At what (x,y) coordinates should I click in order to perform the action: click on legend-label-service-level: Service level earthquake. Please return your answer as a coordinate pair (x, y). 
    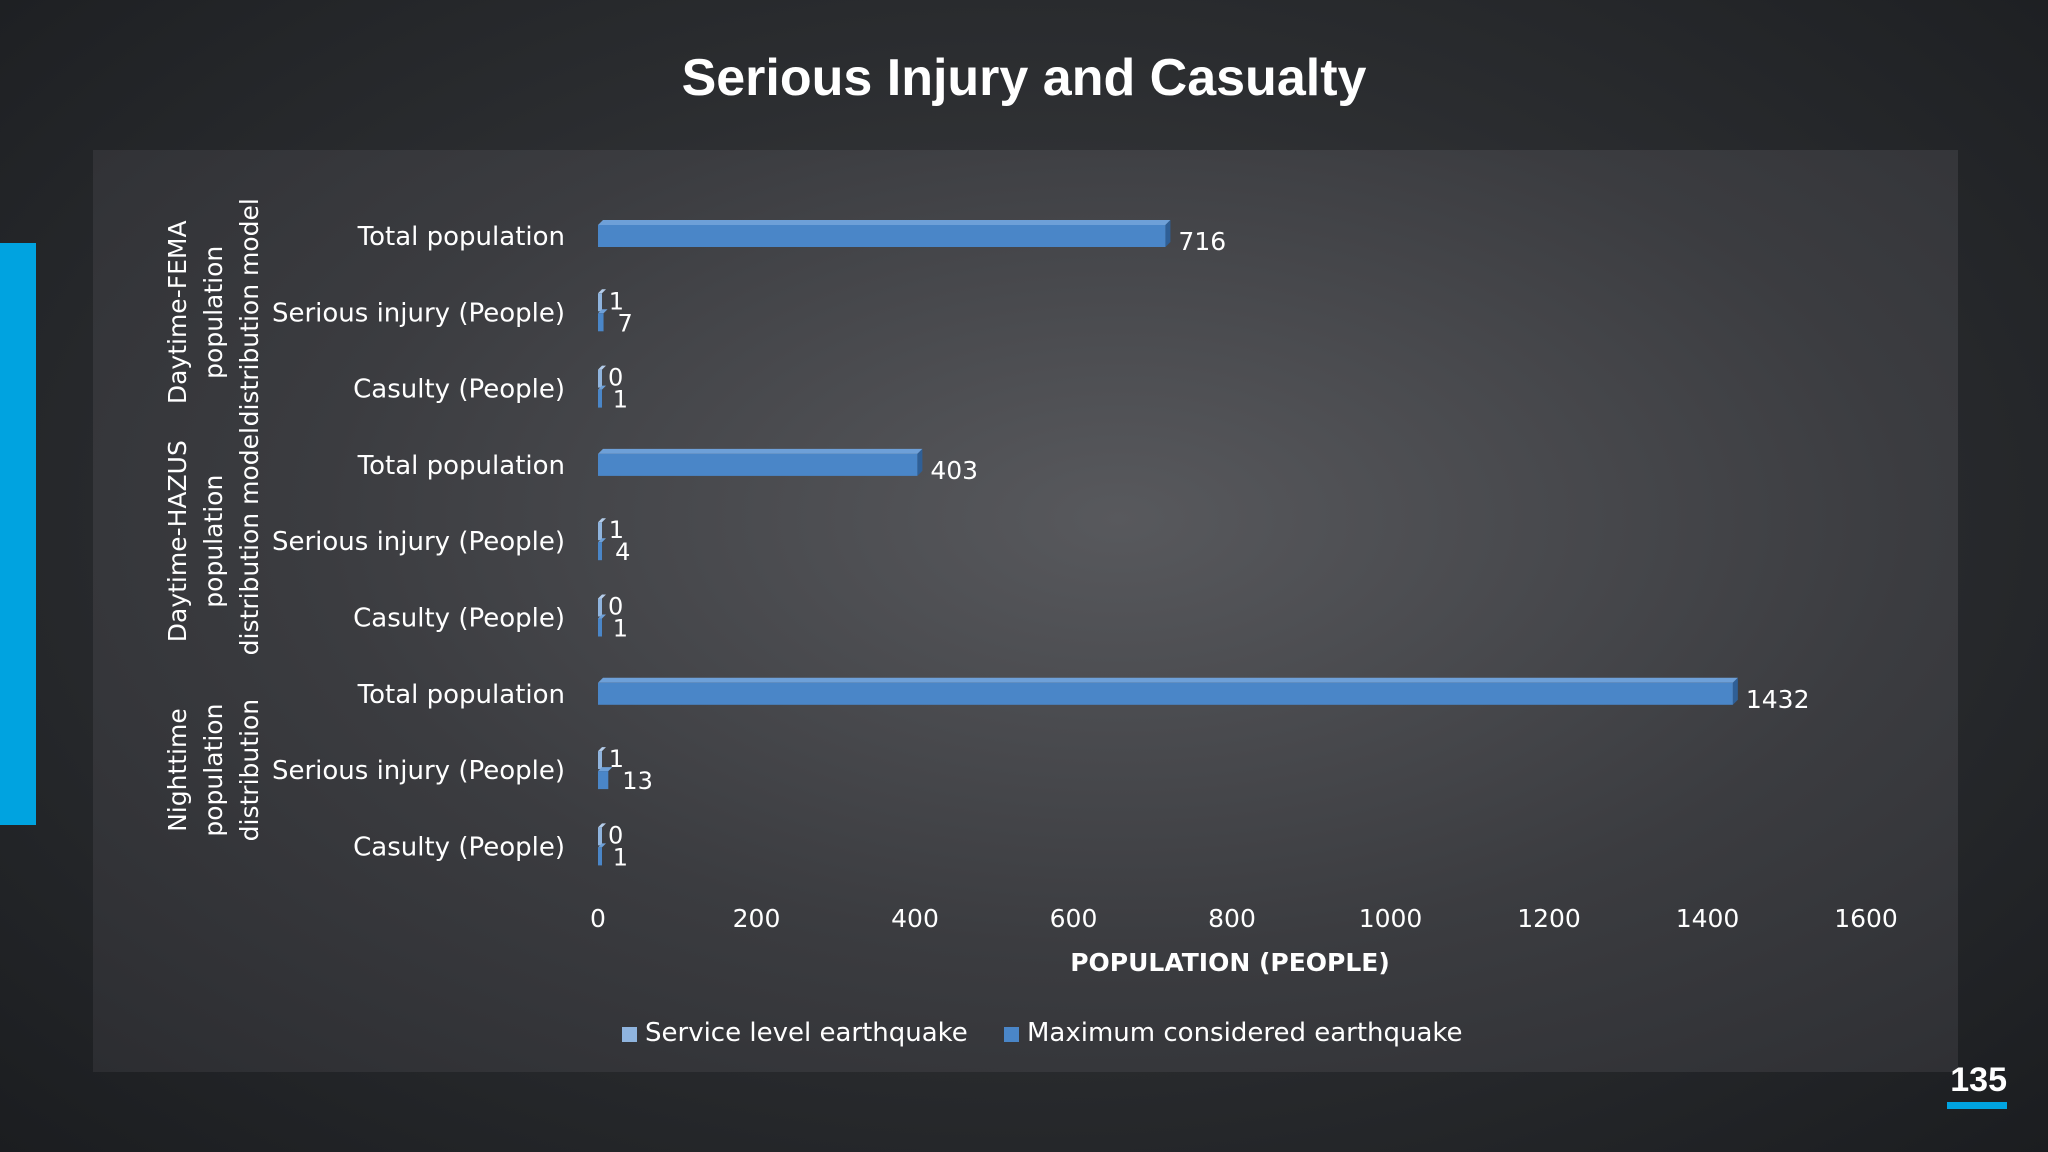
    Looking at the image, I should click on (806, 1033).